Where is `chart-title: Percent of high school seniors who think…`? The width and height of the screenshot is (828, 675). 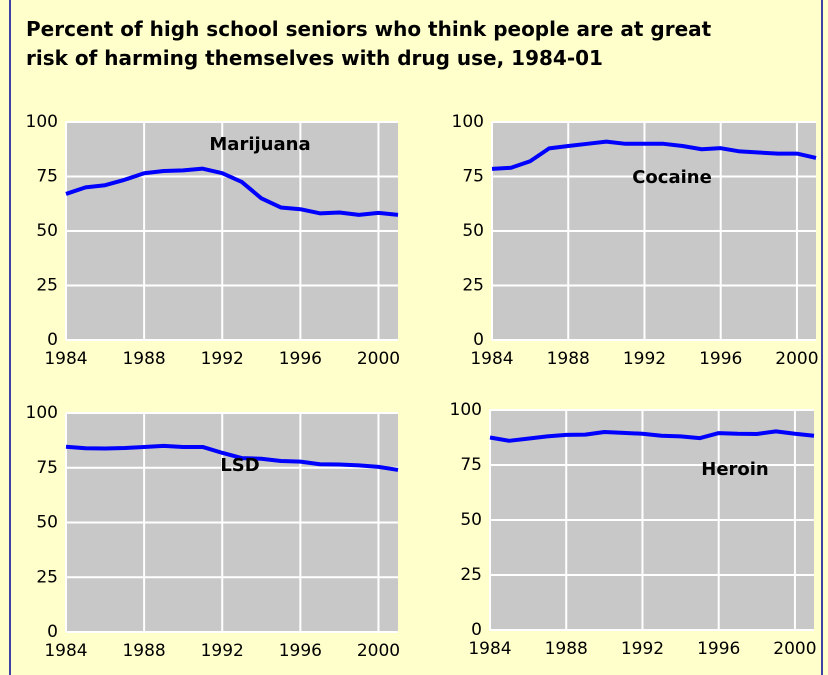
chart-title: Percent of high school seniors who think… is located at coordinates (369, 43).